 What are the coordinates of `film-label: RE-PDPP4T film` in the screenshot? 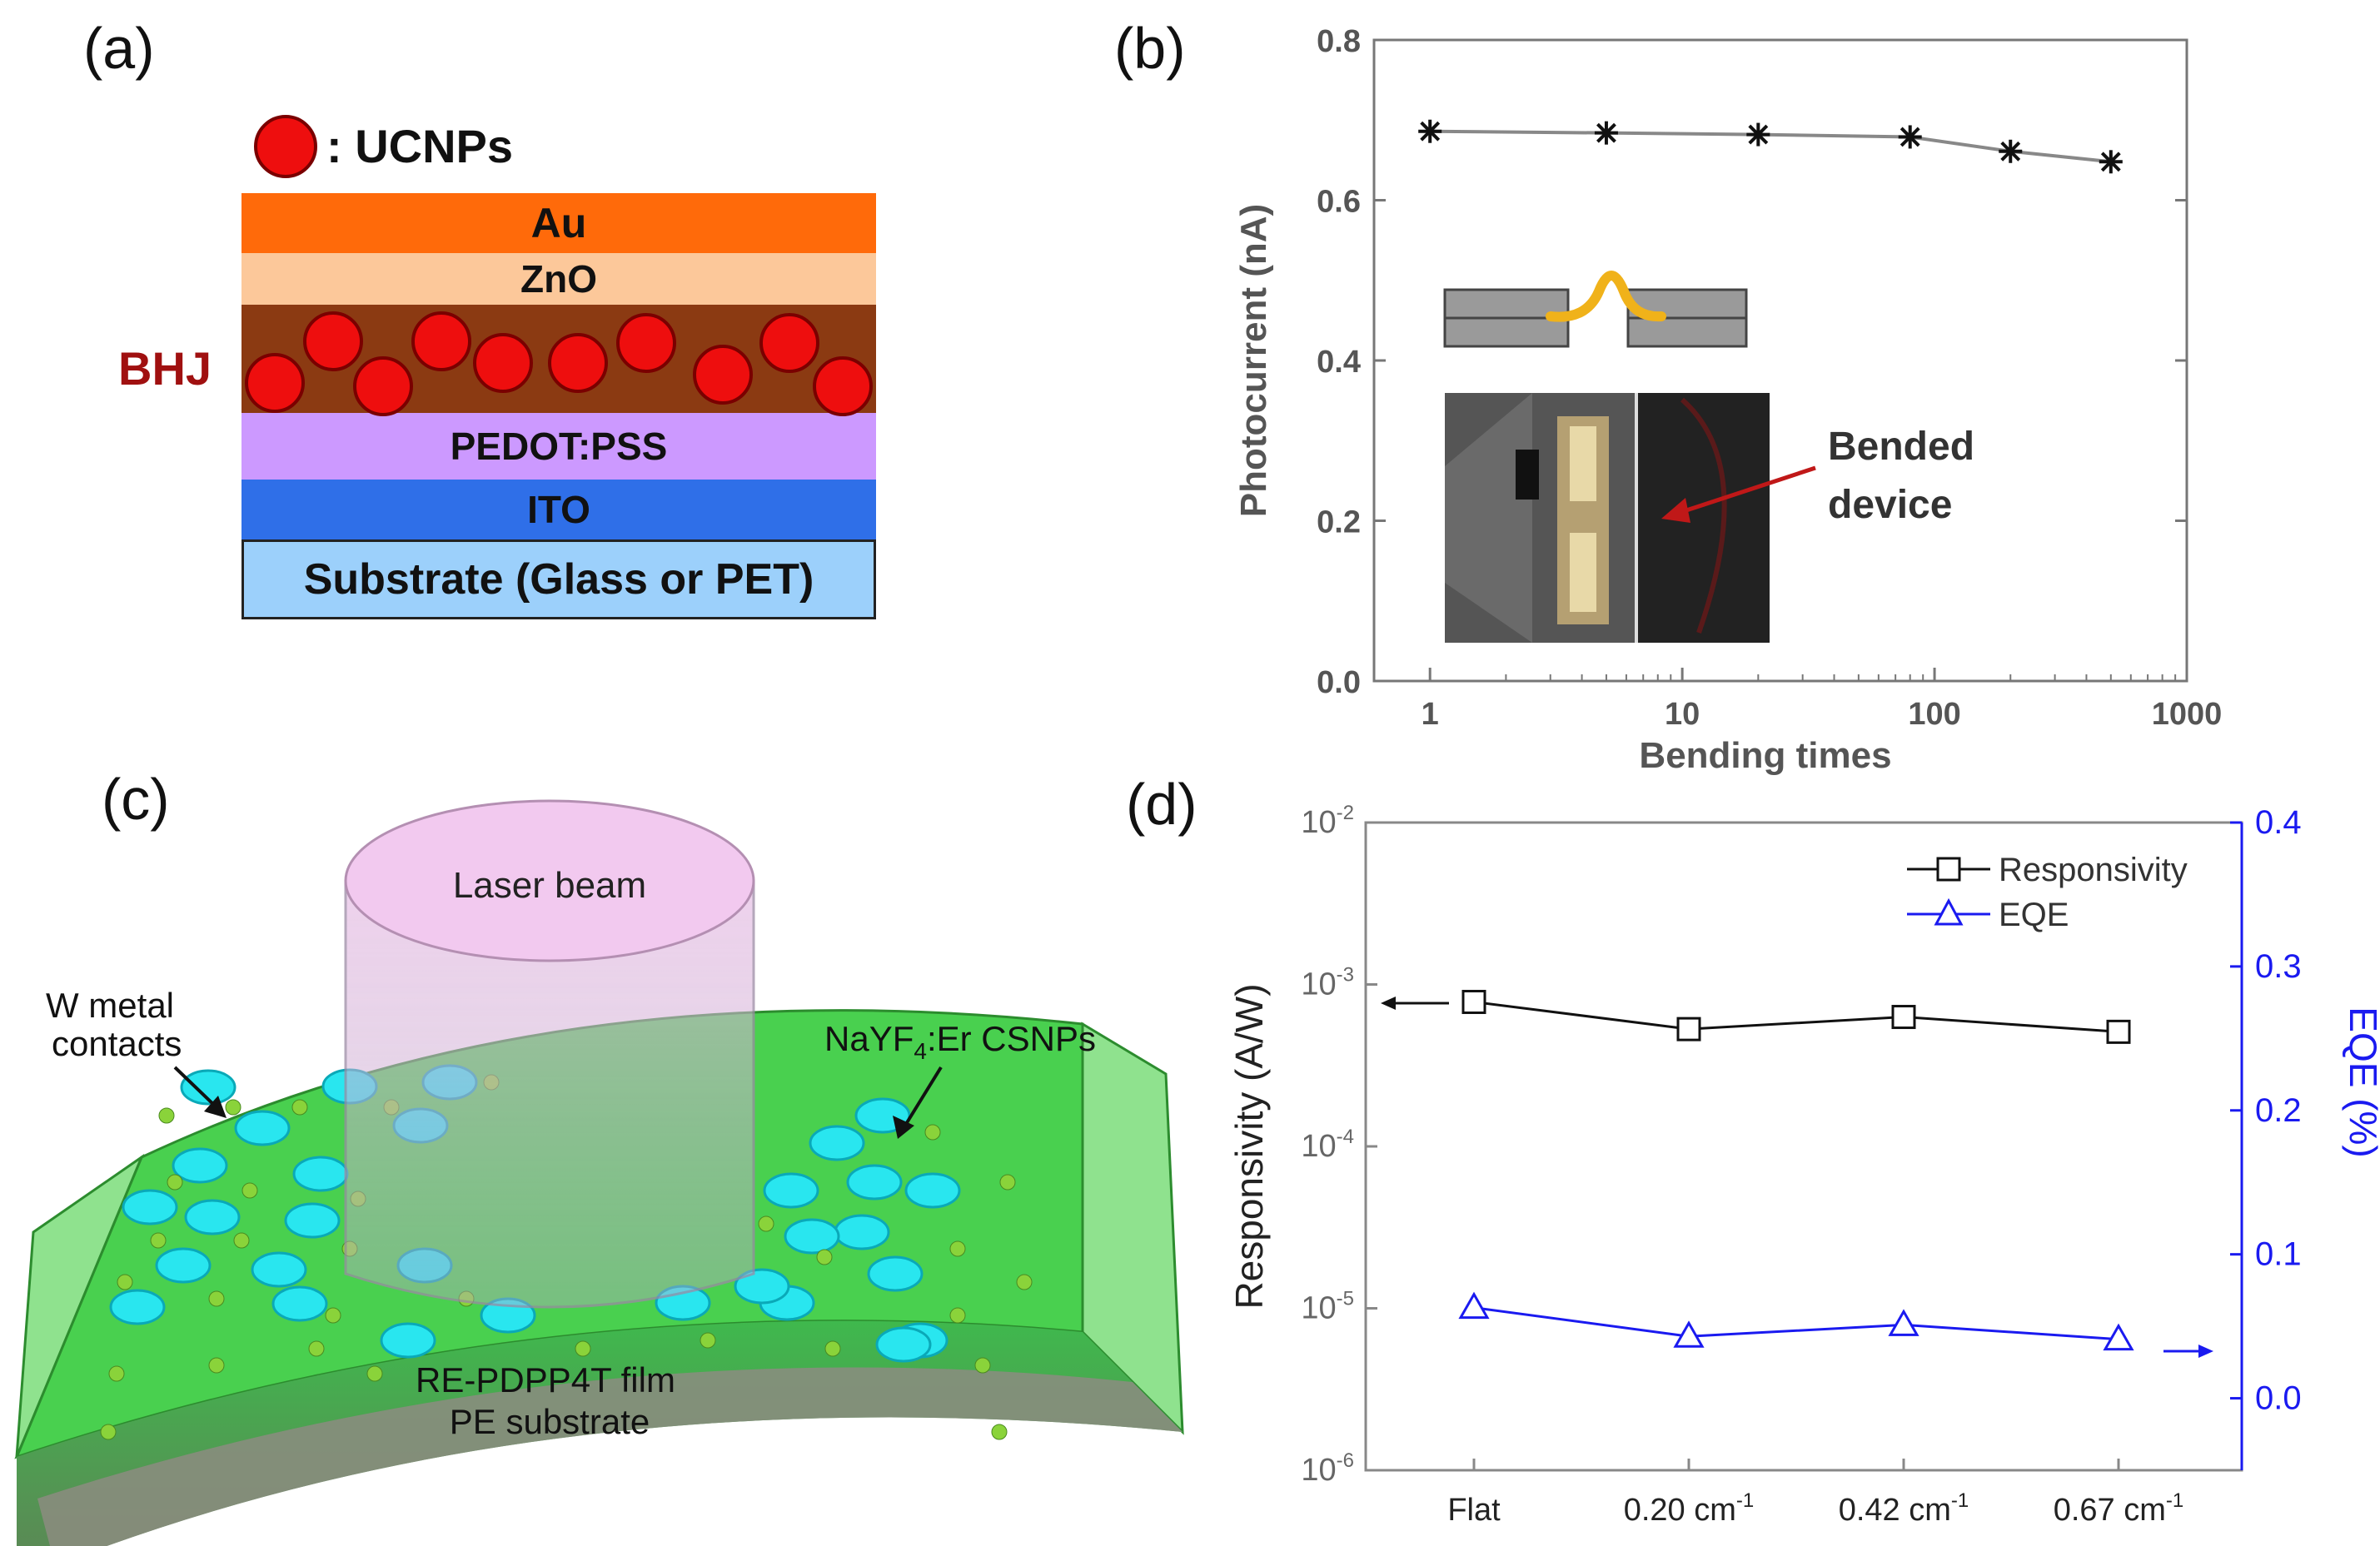 It's located at (545, 1379).